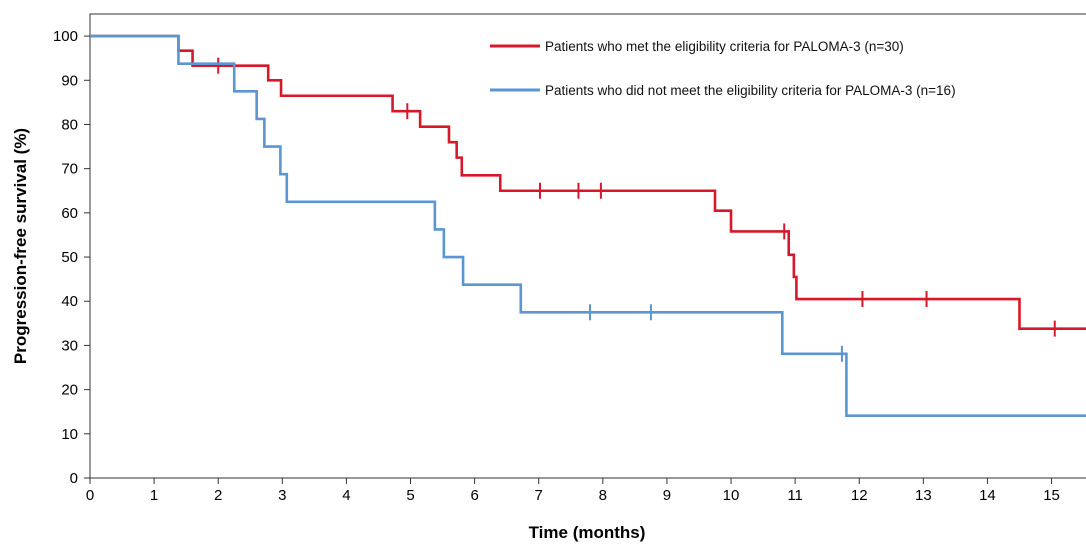  I want to click on y-tick-label: 90, so click(69, 80).